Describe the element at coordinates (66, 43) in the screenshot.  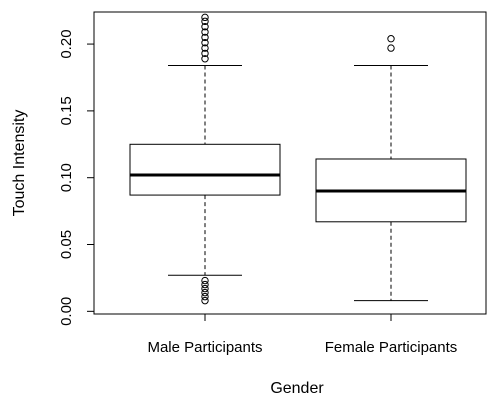
I see `y-tick-label: 0.20` at that location.